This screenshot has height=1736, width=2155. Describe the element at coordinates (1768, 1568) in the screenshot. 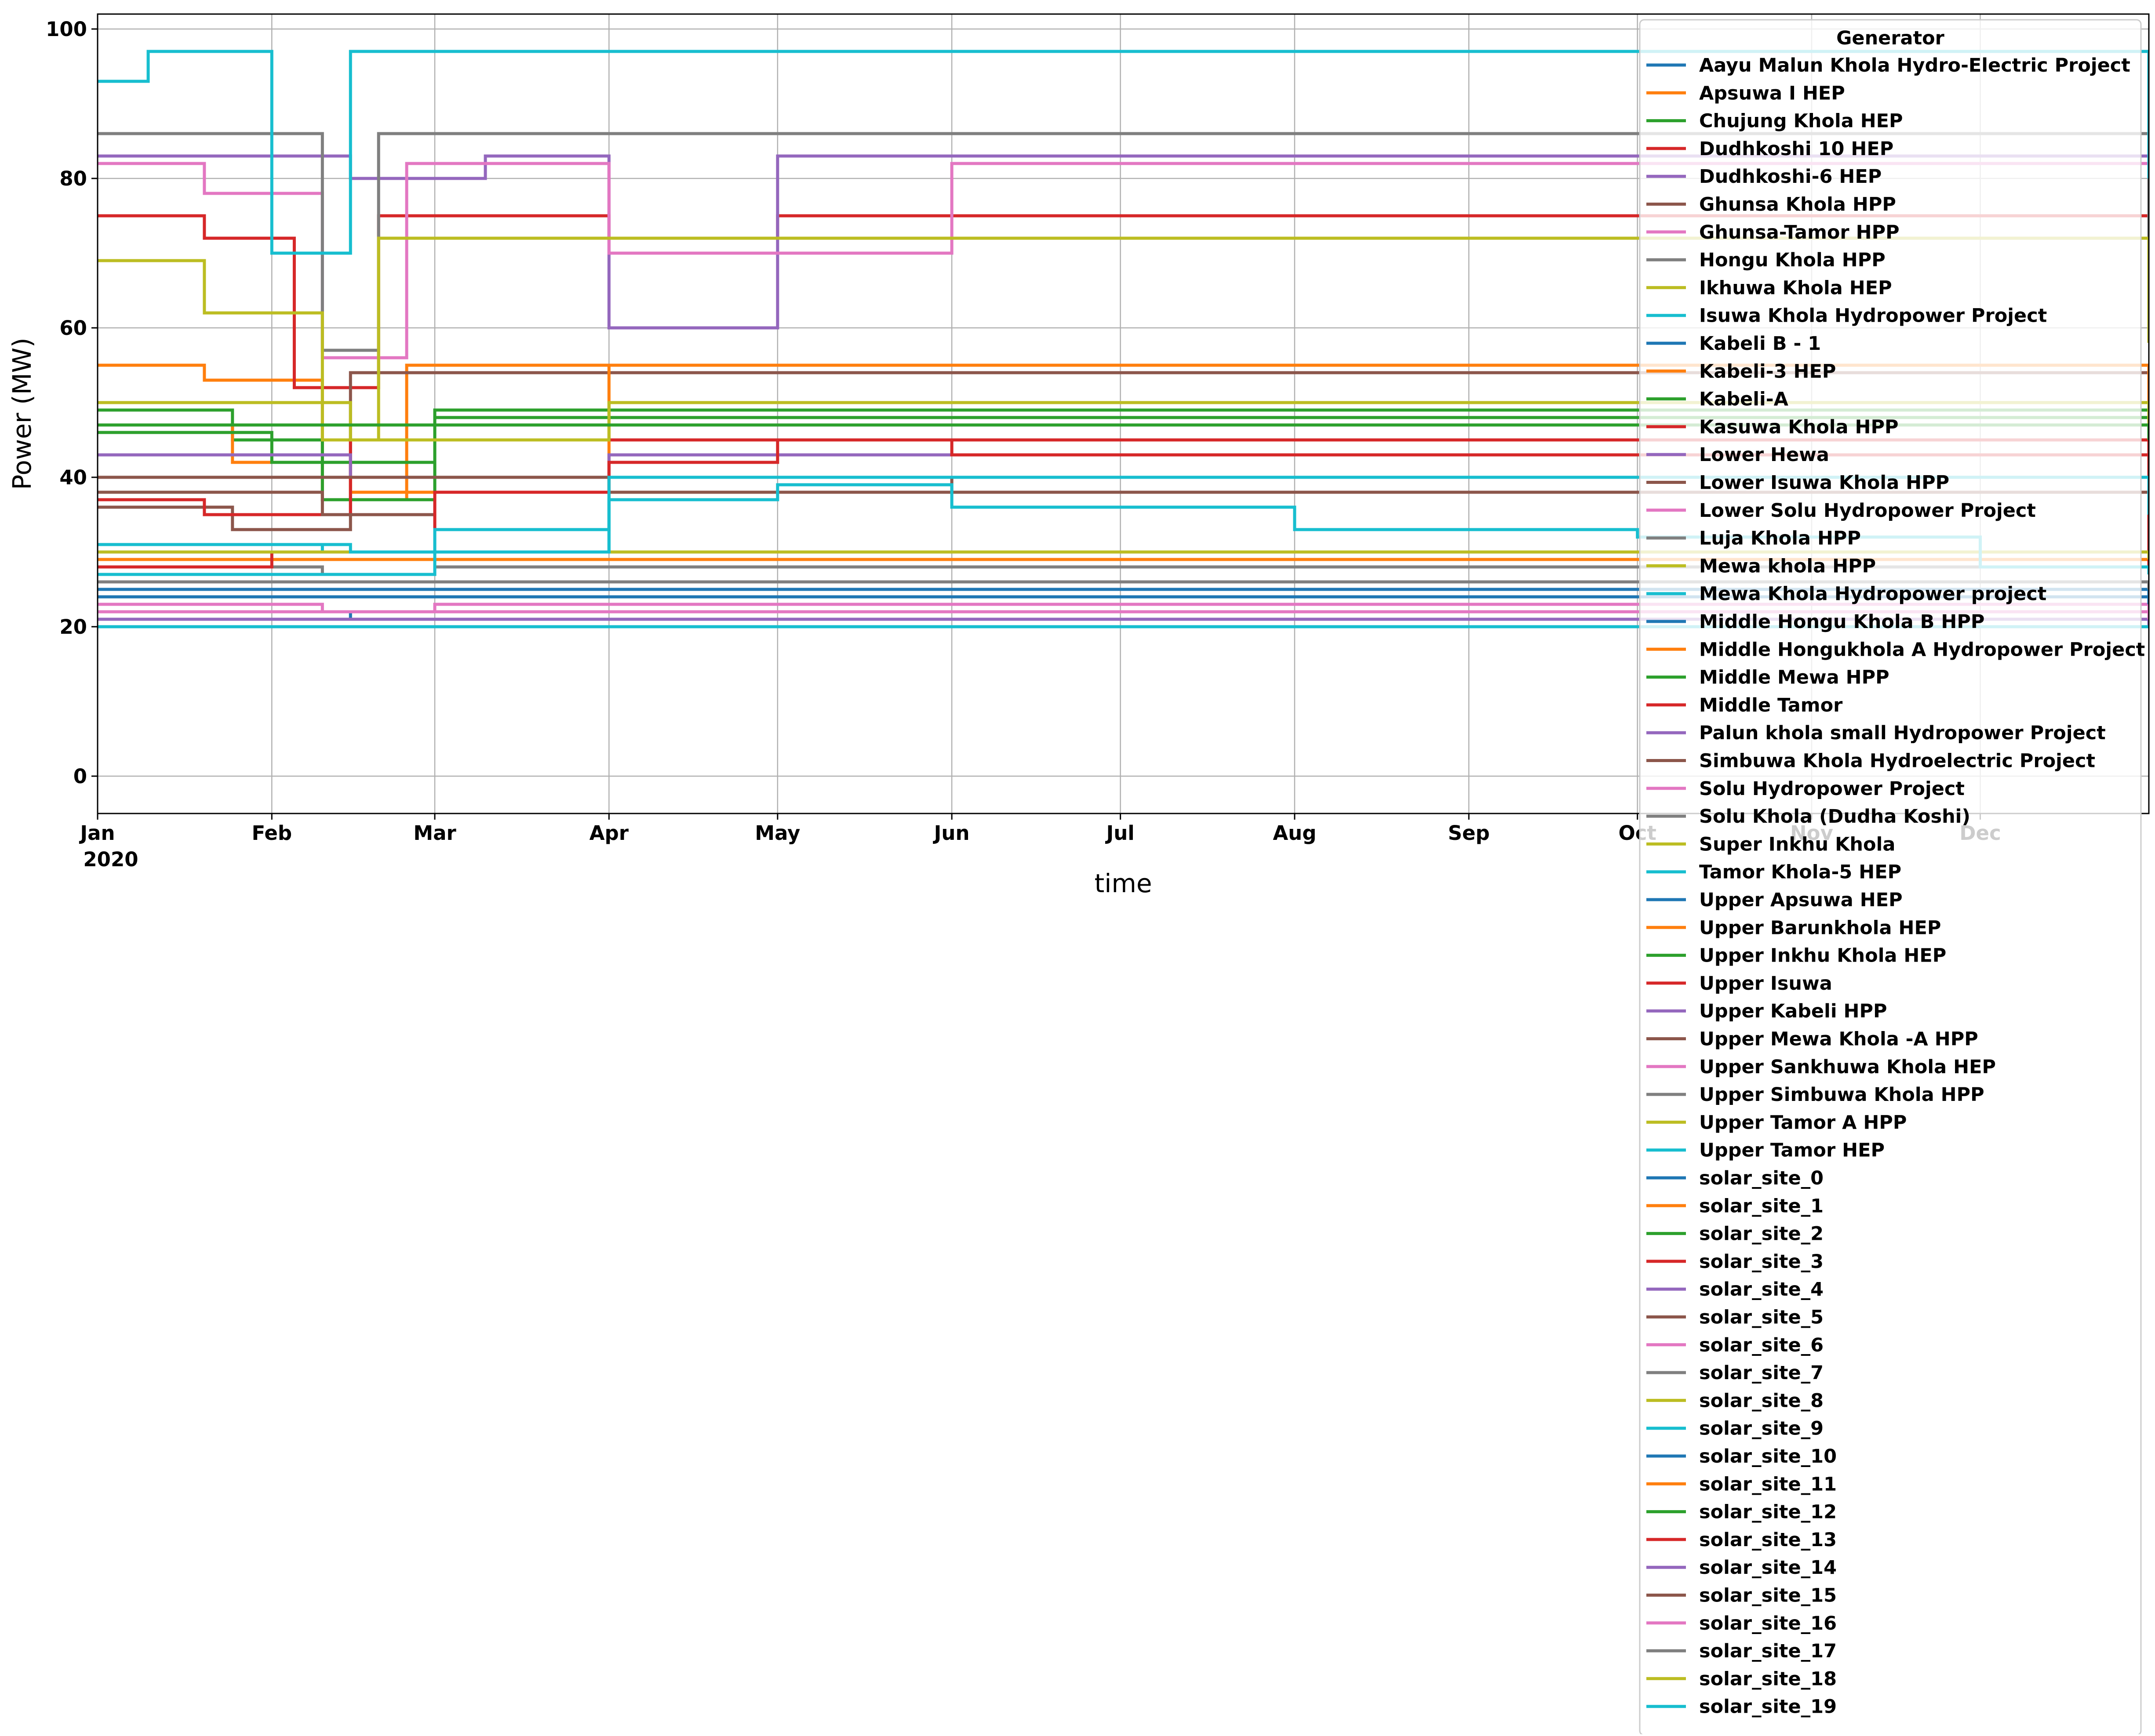

I see `legend-label: solar_site_14` at that location.